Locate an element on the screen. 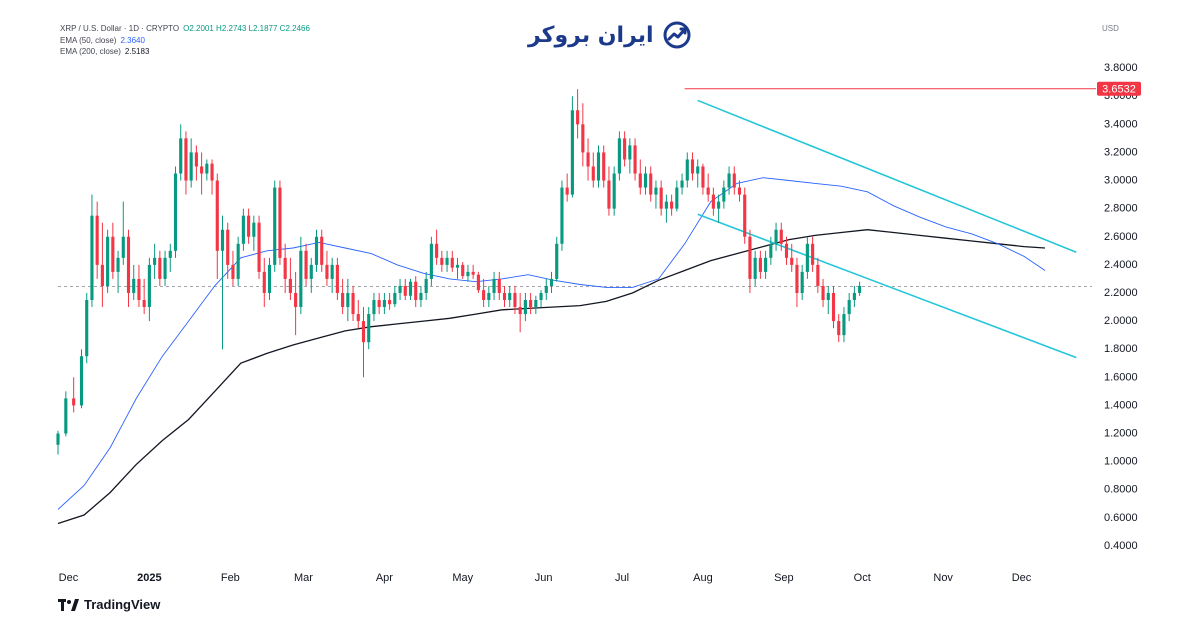 The image size is (1200, 628). tradingview-logo: TradingView is located at coordinates (109, 604).